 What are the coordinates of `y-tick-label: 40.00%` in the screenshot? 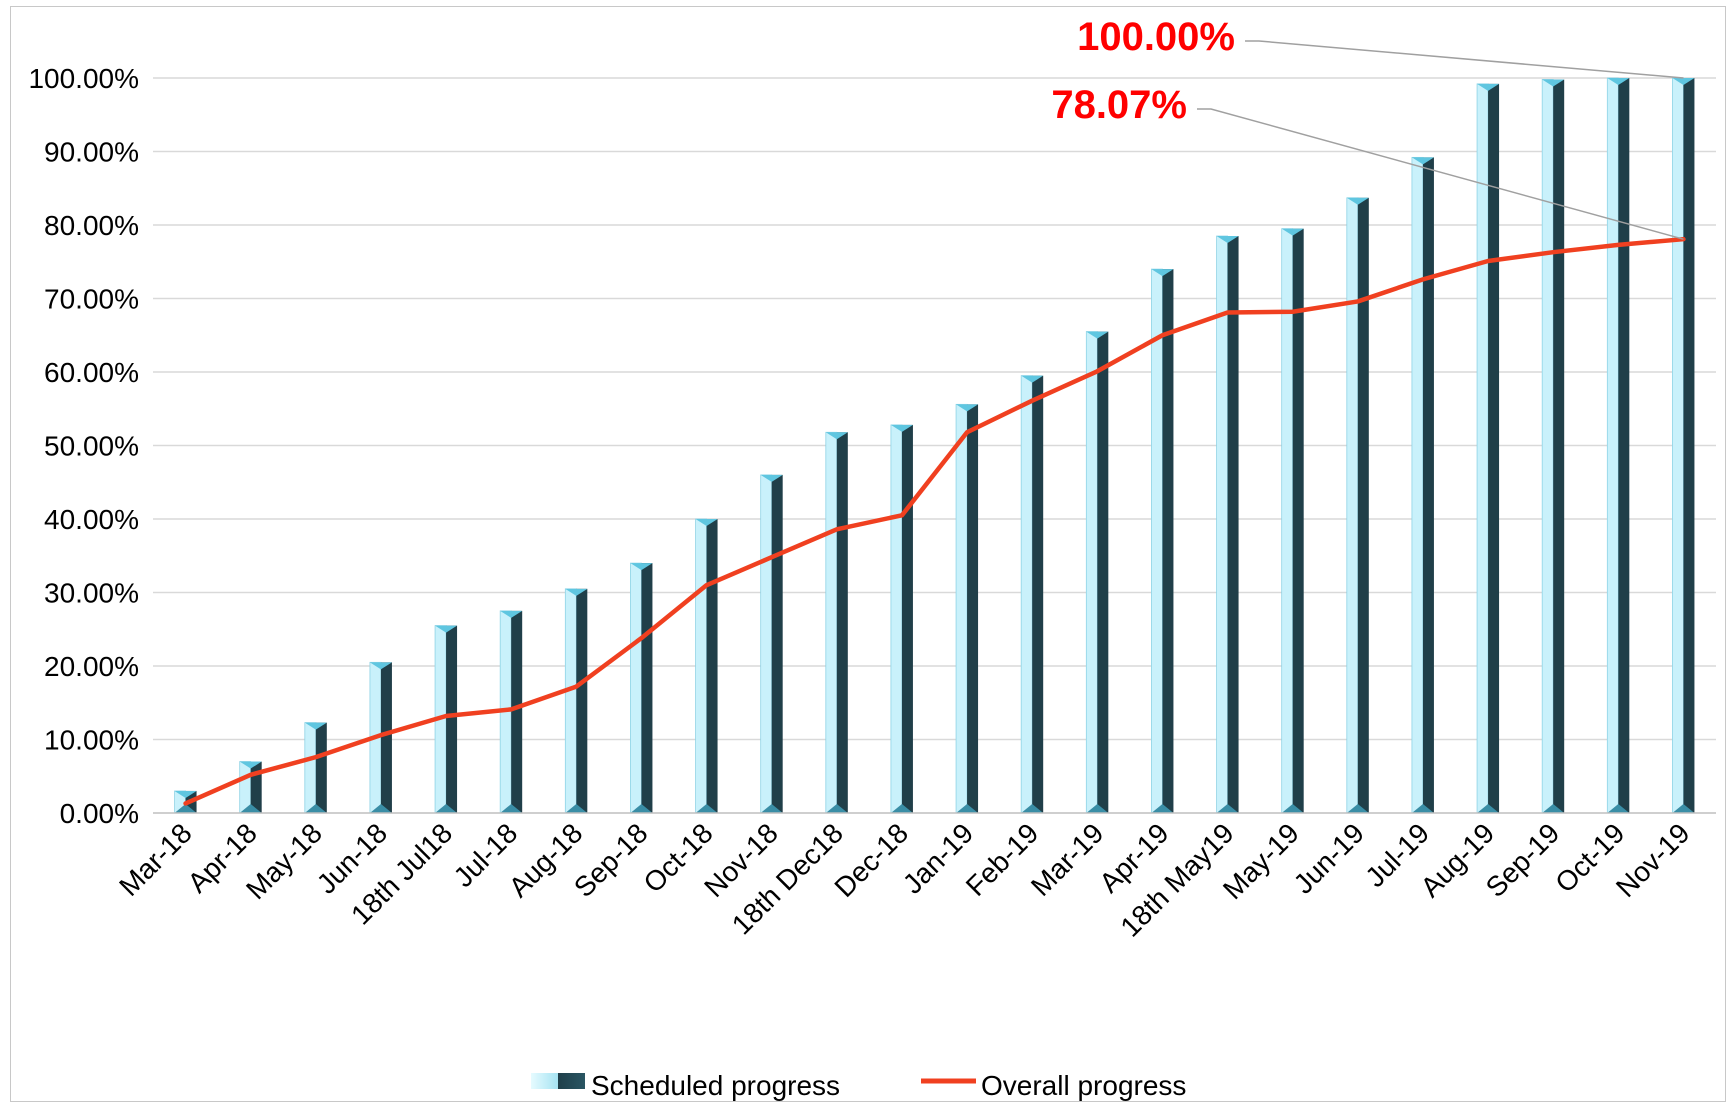 It's located at (91, 519).